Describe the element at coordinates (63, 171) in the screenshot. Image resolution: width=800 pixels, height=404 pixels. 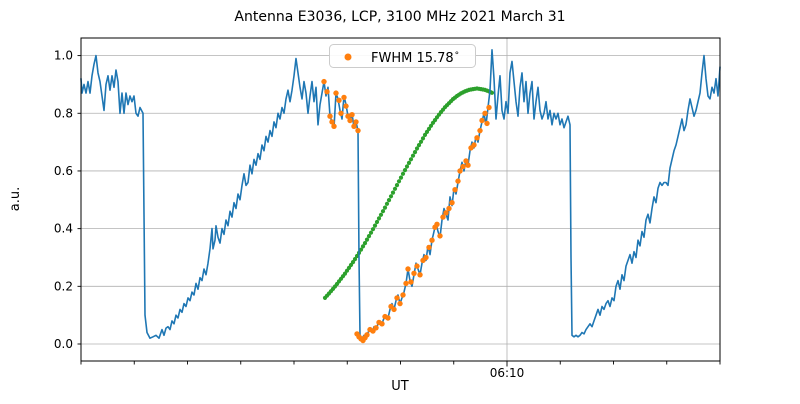
I see `y-tick-label: 0.6` at that location.